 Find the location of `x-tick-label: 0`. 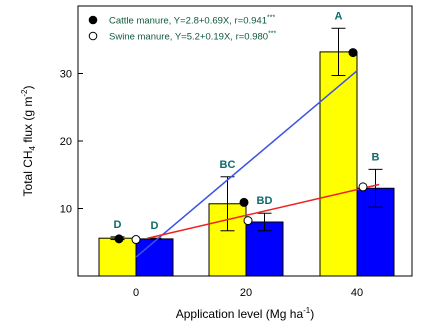

x-tick-label: 0 is located at coordinates (136, 293).